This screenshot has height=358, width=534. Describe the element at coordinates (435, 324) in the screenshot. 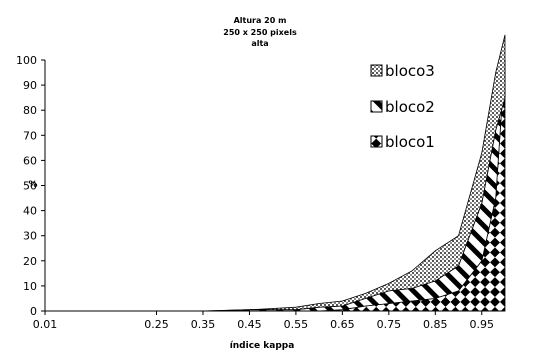

I see `x-tick-label: 0.85` at that location.